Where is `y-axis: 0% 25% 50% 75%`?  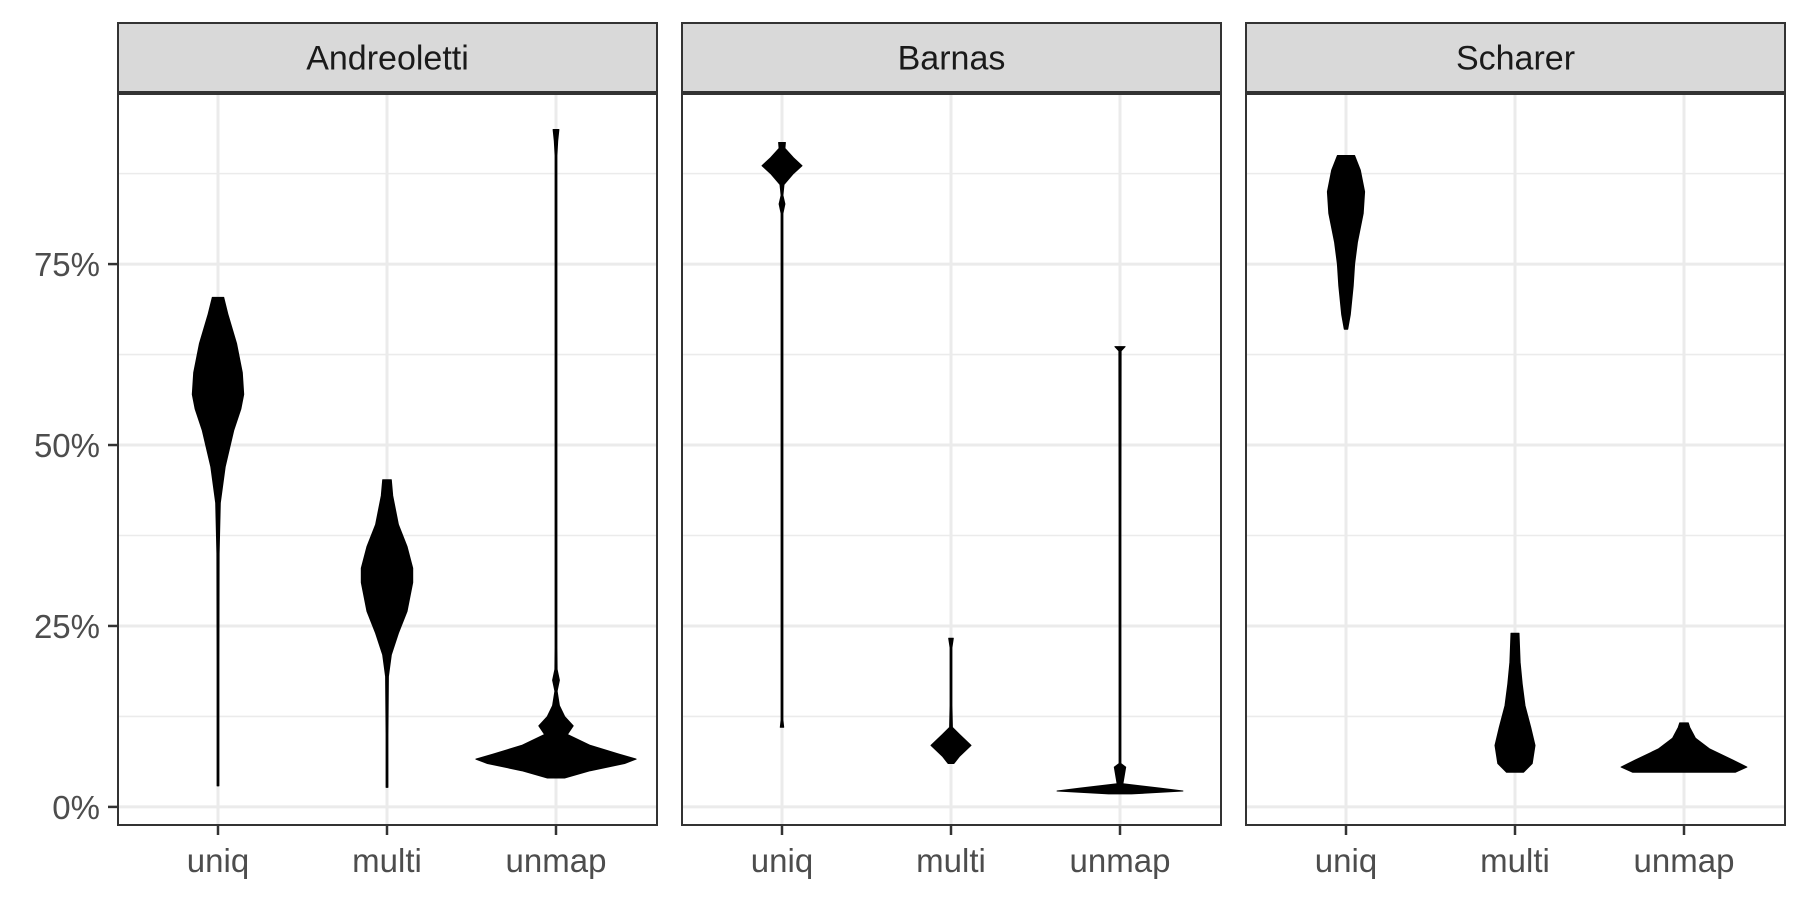 y-axis: 0% 25% 50% 75% is located at coordinates (75, 536).